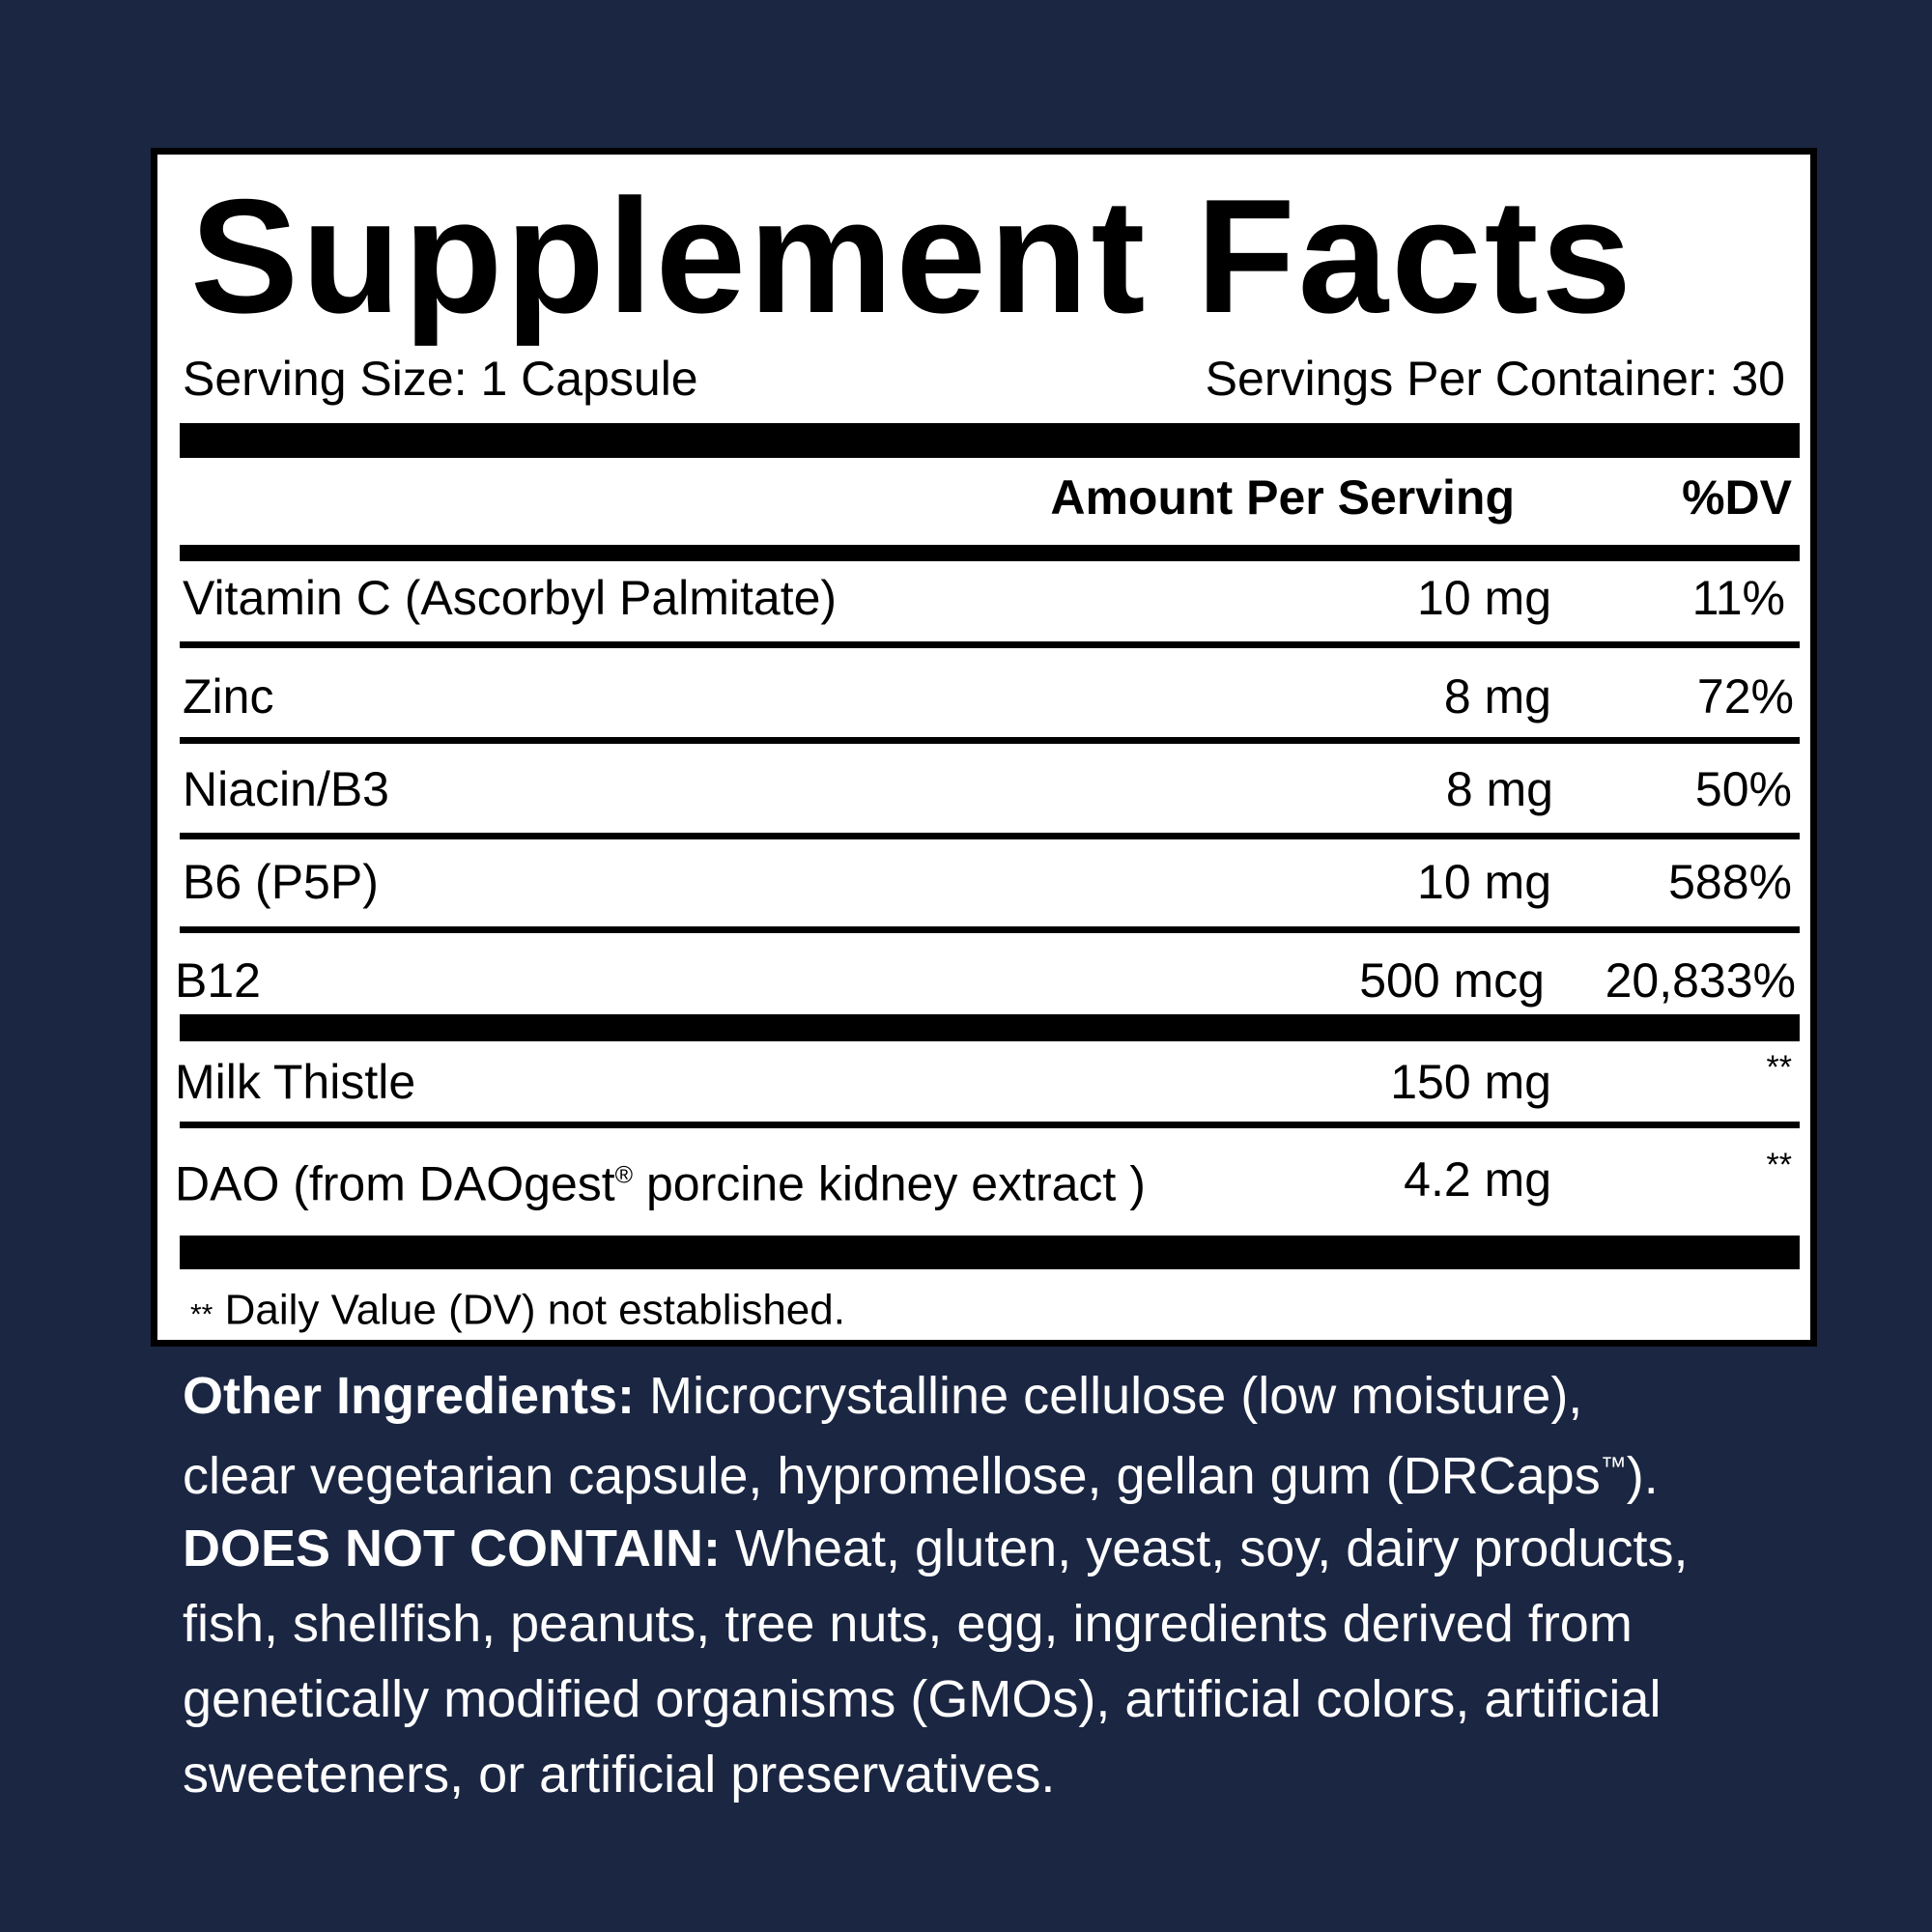 Image resolution: width=1932 pixels, height=1932 pixels. What do you see at coordinates (1613, 1466) in the screenshot?
I see `trademark-mark: ™` at bounding box center [1613, 1466].